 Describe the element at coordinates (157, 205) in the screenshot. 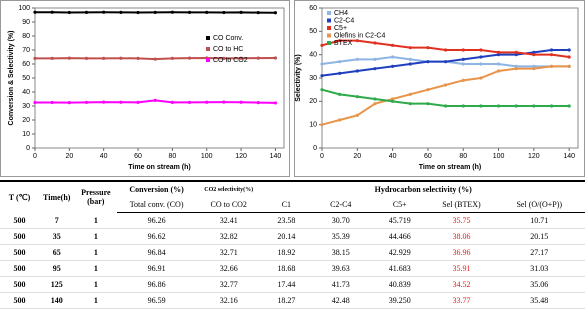

I see `table-cell: Total conv. (CO)` at that location.